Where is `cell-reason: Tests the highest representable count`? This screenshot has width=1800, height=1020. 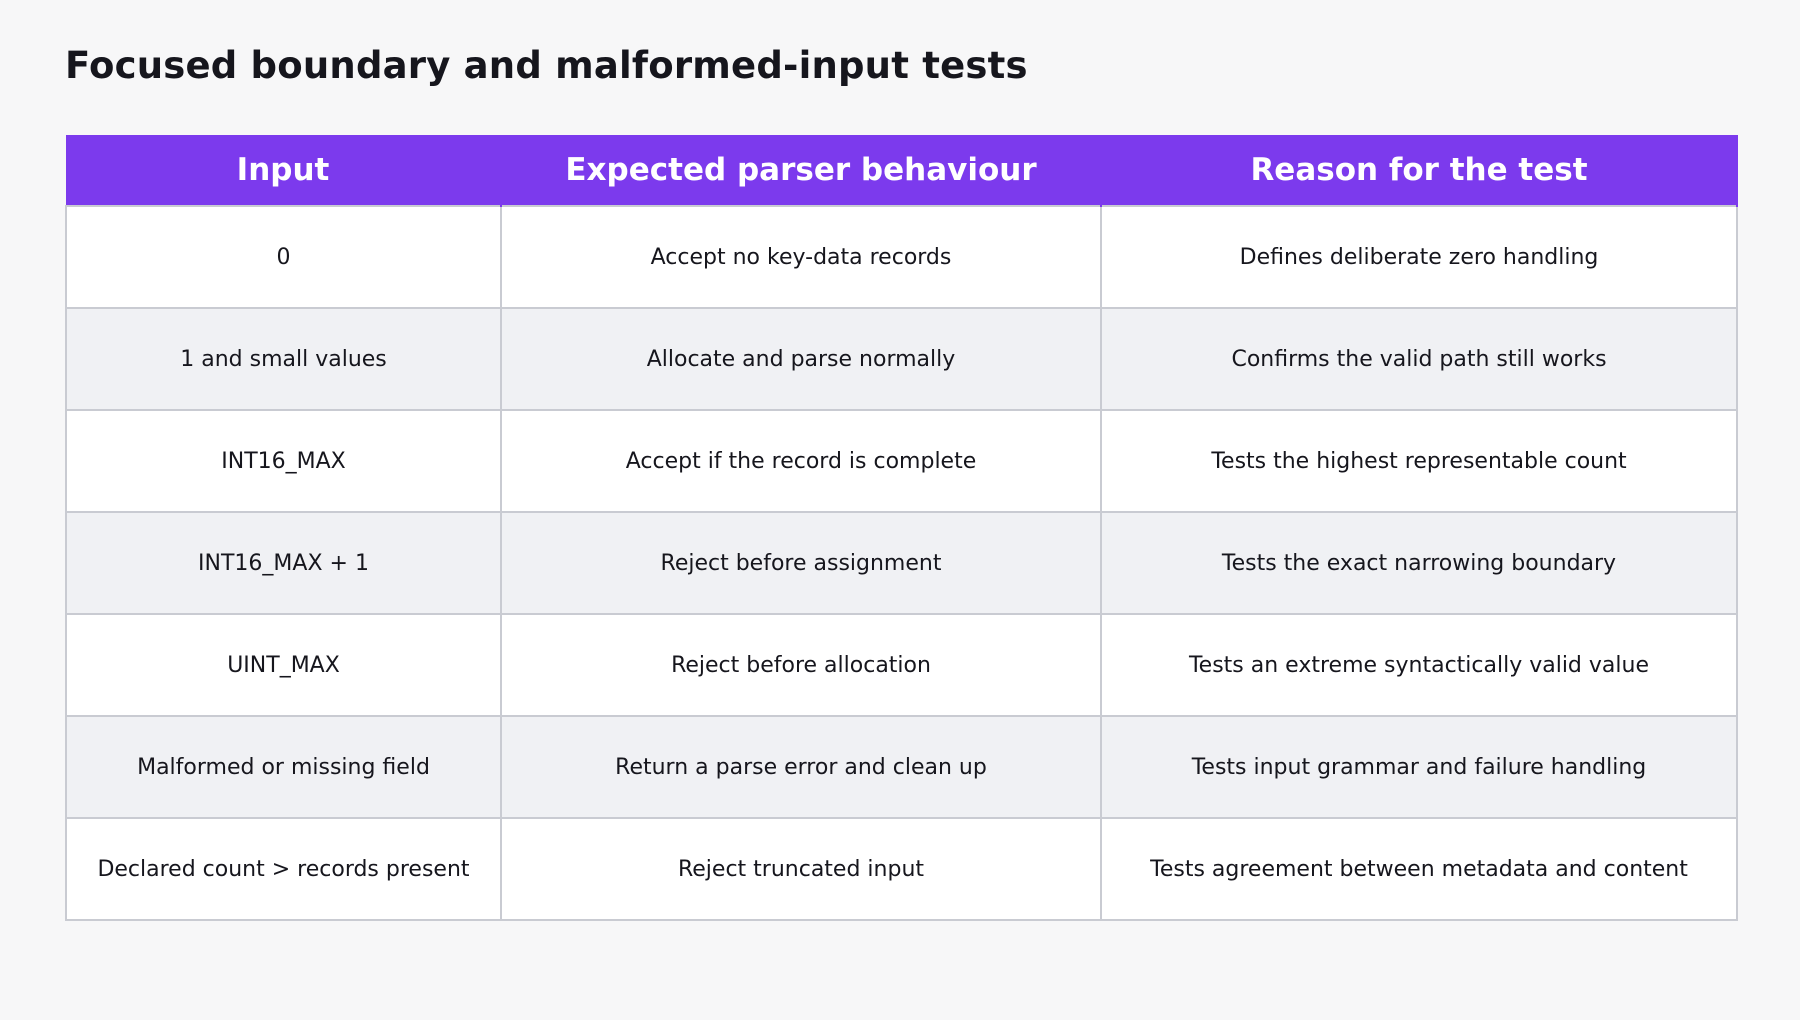 cell-reason: Tests the highest representable count is located at coordinates (1419, 461).